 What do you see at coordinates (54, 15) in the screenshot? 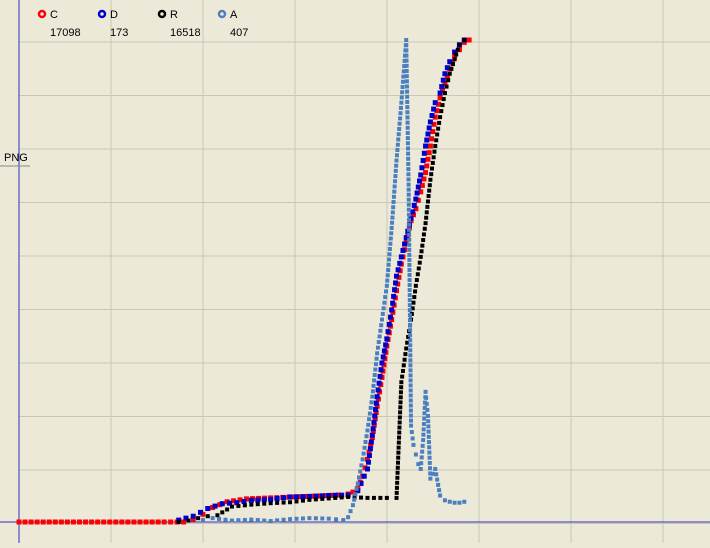
I see `legend-label: C` at bounding box center [54, 15].